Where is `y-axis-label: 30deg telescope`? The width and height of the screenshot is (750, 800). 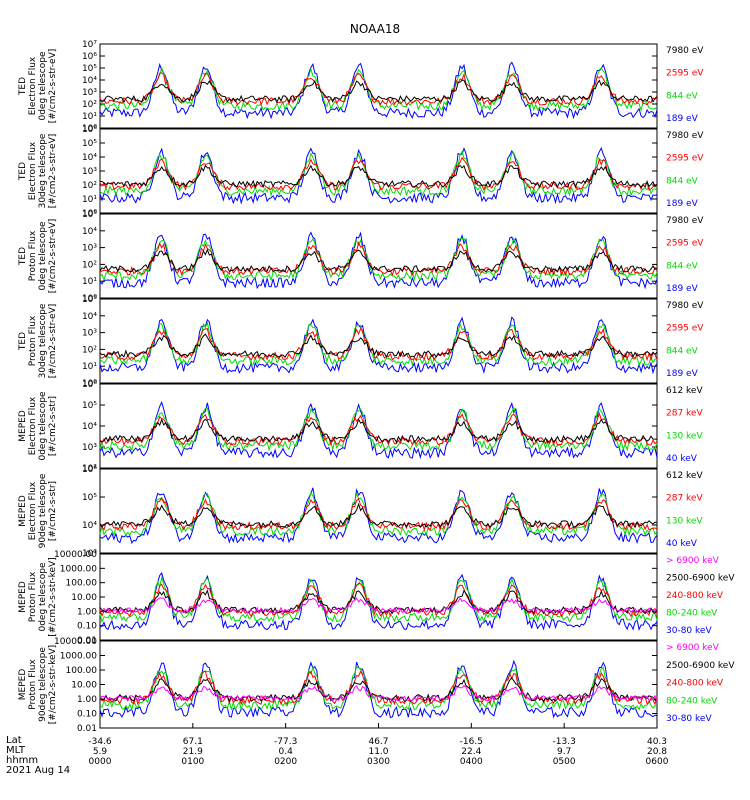 y-axis-label: 30deg telescope is located at coordinates (43, 340).